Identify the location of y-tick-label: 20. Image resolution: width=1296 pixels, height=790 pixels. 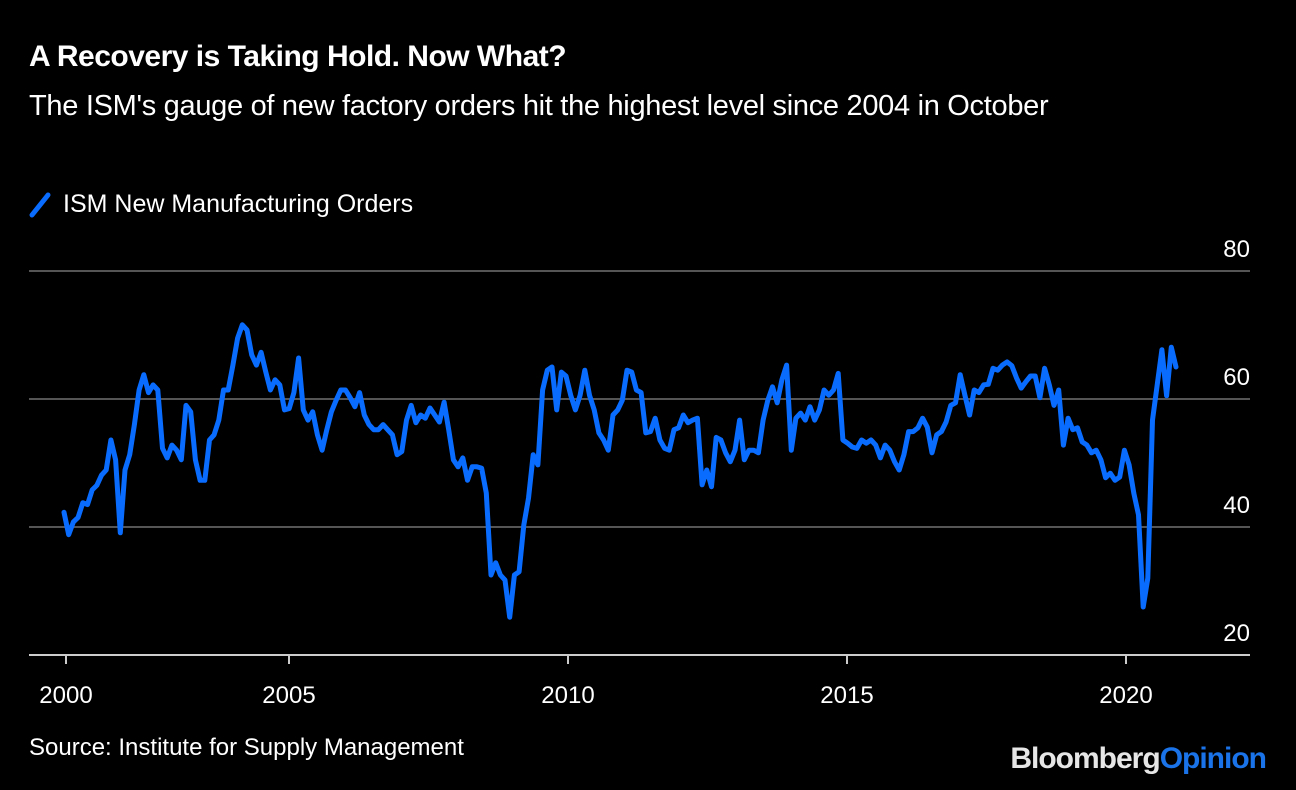
(1236, 633).